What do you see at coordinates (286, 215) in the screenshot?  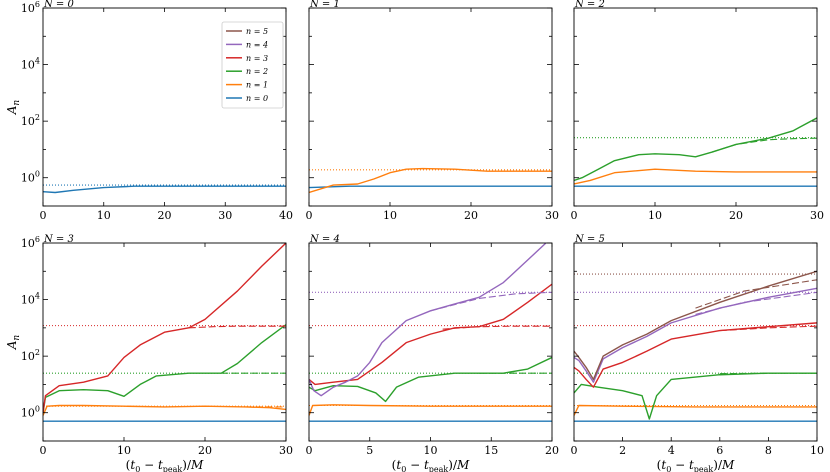 I see `x-tick-label: 40` at bounding box center [286, 215].